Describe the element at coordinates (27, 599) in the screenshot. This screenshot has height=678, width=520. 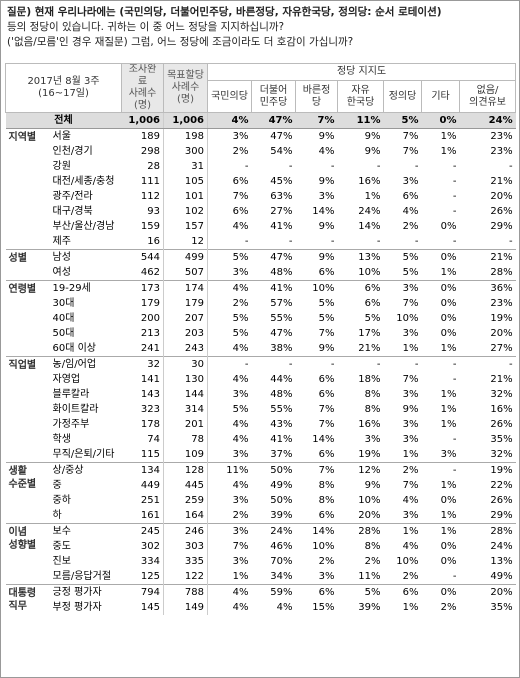
I see `group-label: 대통령 직무` at that location.